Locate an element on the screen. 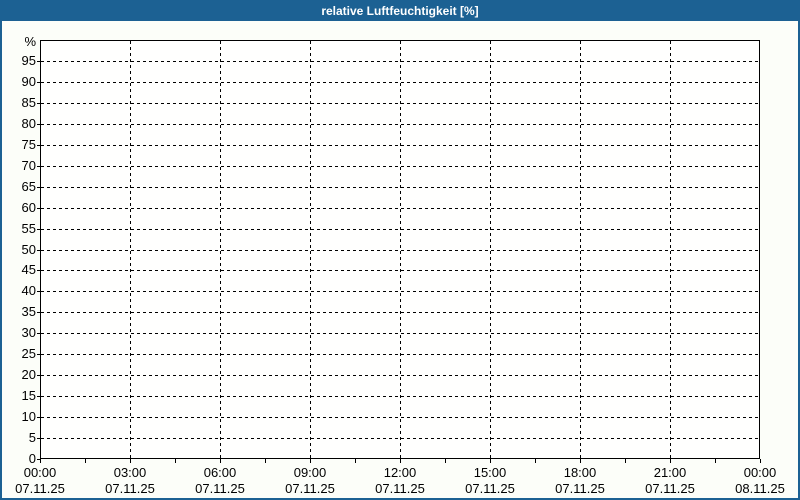 This screenshot has height=500, width=800. chart-title: relative Luftfeuchtigkeit [%] is located at coordinates (400, 11).